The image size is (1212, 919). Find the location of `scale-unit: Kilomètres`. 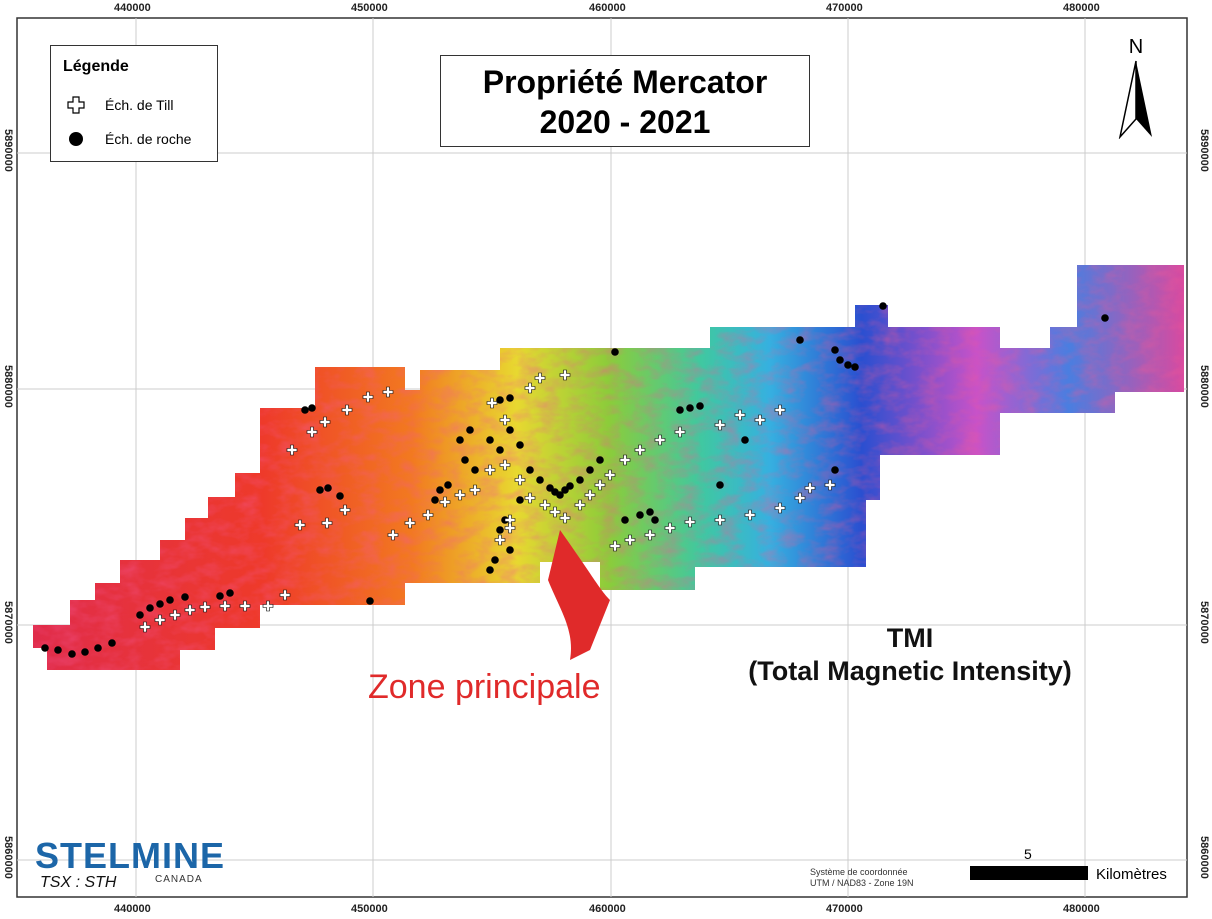

scale-unit: Kilomètres is located at coordinates (1131, 874).